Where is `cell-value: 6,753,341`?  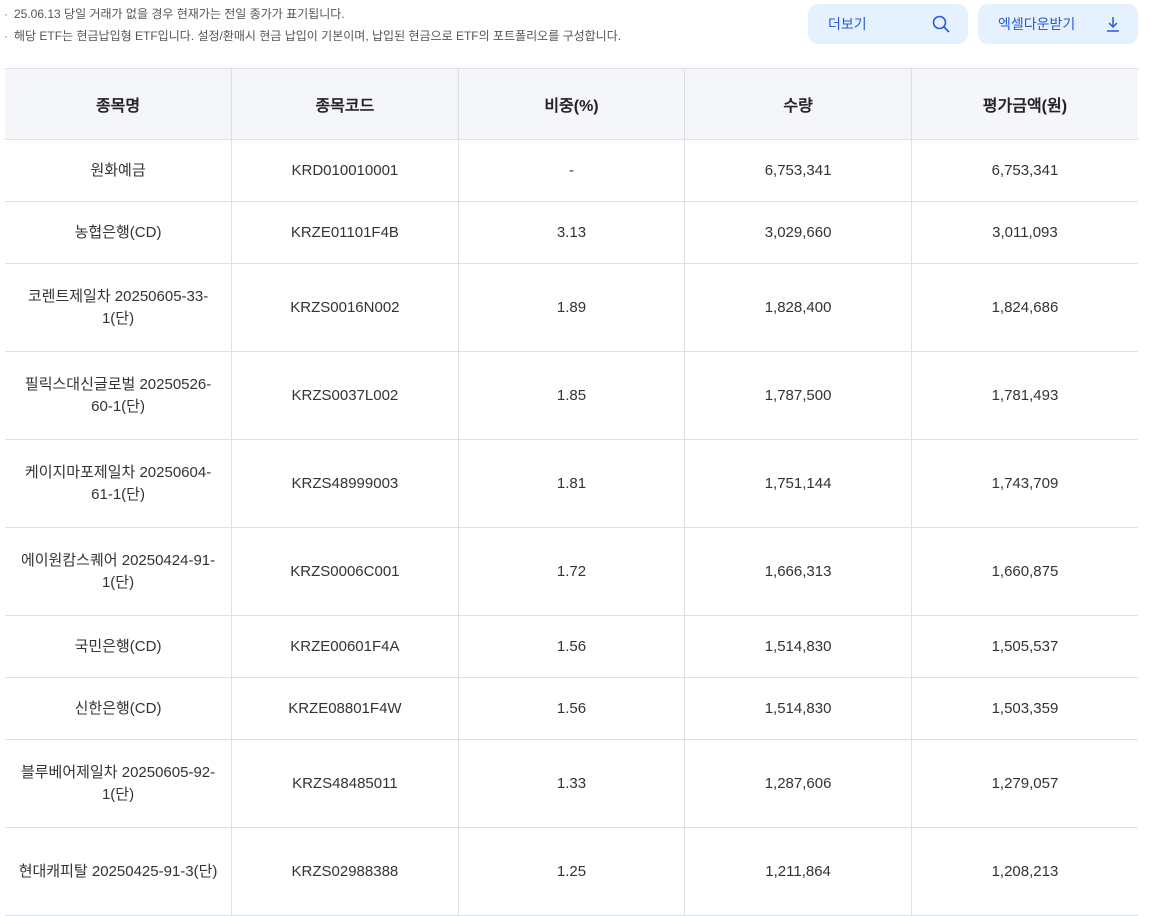 cell-value: 6,753,341 is located at coordinates (1024, 170).